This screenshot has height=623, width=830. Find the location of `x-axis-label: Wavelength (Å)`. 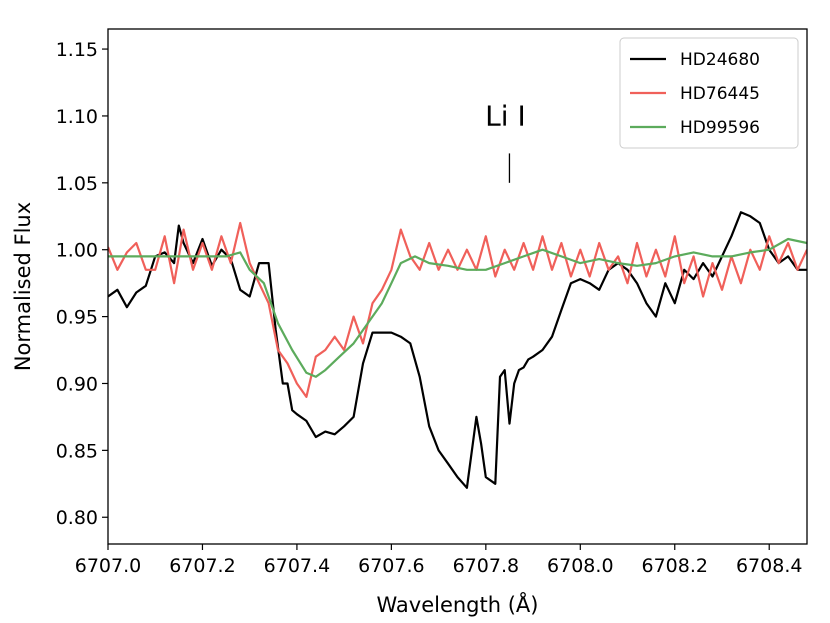

x-axis-label: Wavelength (Å) is located at coordinates (457, 604).